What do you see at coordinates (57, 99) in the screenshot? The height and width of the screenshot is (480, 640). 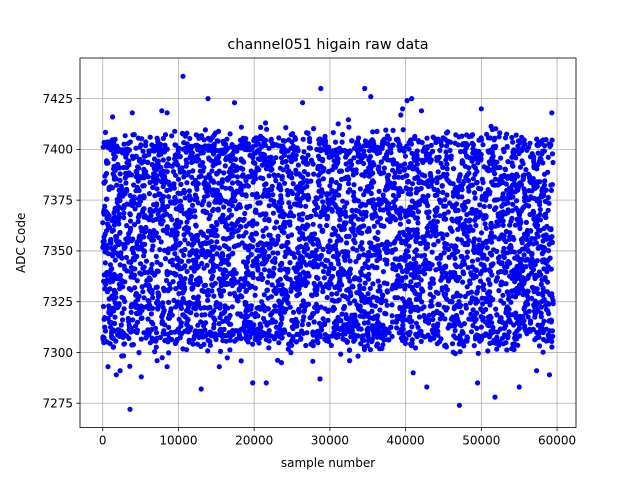 I see `y-tick-label: 7425` at bounding box center [57, 99].